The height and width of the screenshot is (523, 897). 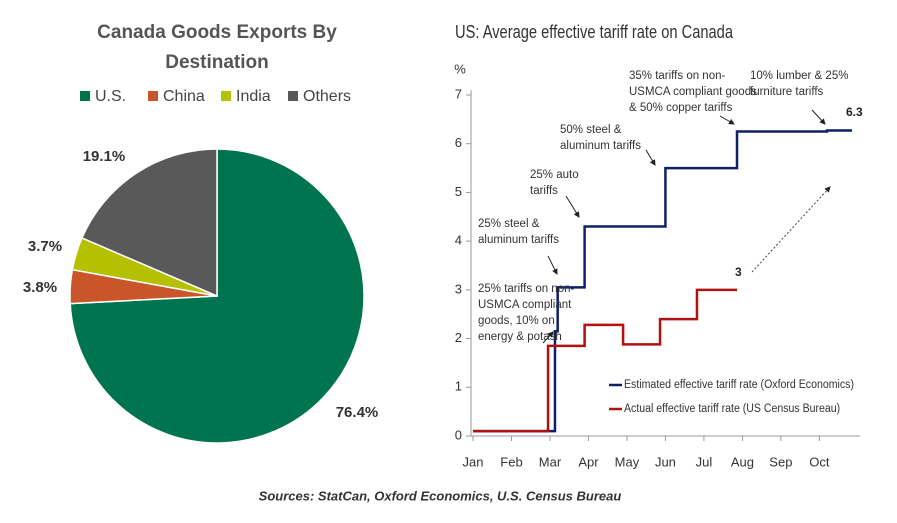 I want to click on pie-slice, so click(x=149, y=223).